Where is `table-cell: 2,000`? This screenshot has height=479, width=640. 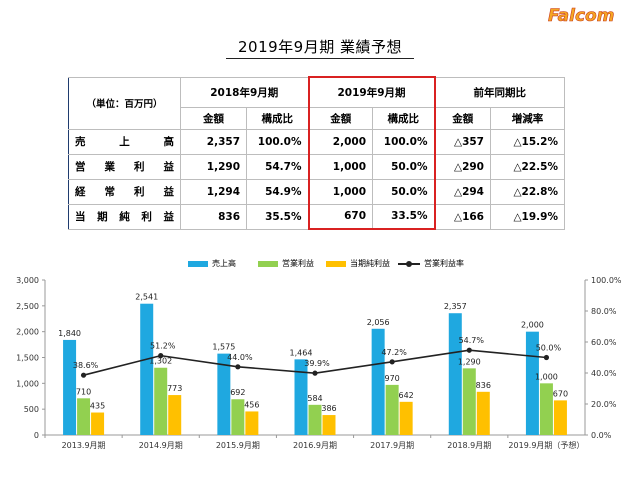 table-cell: 2,000 is located at coordinates (340, 141).